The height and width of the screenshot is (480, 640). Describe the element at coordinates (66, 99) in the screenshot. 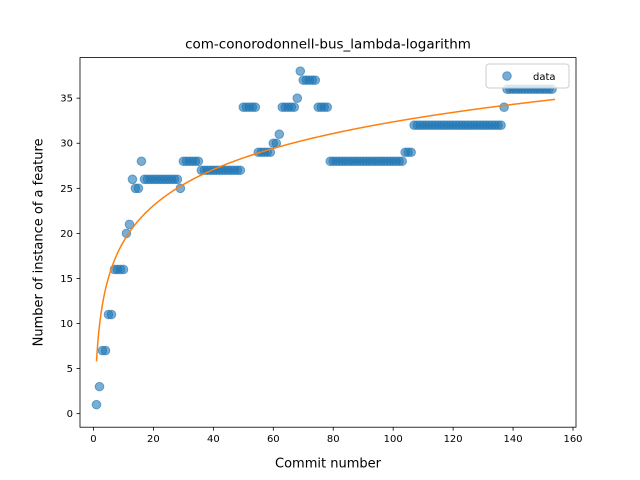

I see `y-tick-label: 35` at that location.